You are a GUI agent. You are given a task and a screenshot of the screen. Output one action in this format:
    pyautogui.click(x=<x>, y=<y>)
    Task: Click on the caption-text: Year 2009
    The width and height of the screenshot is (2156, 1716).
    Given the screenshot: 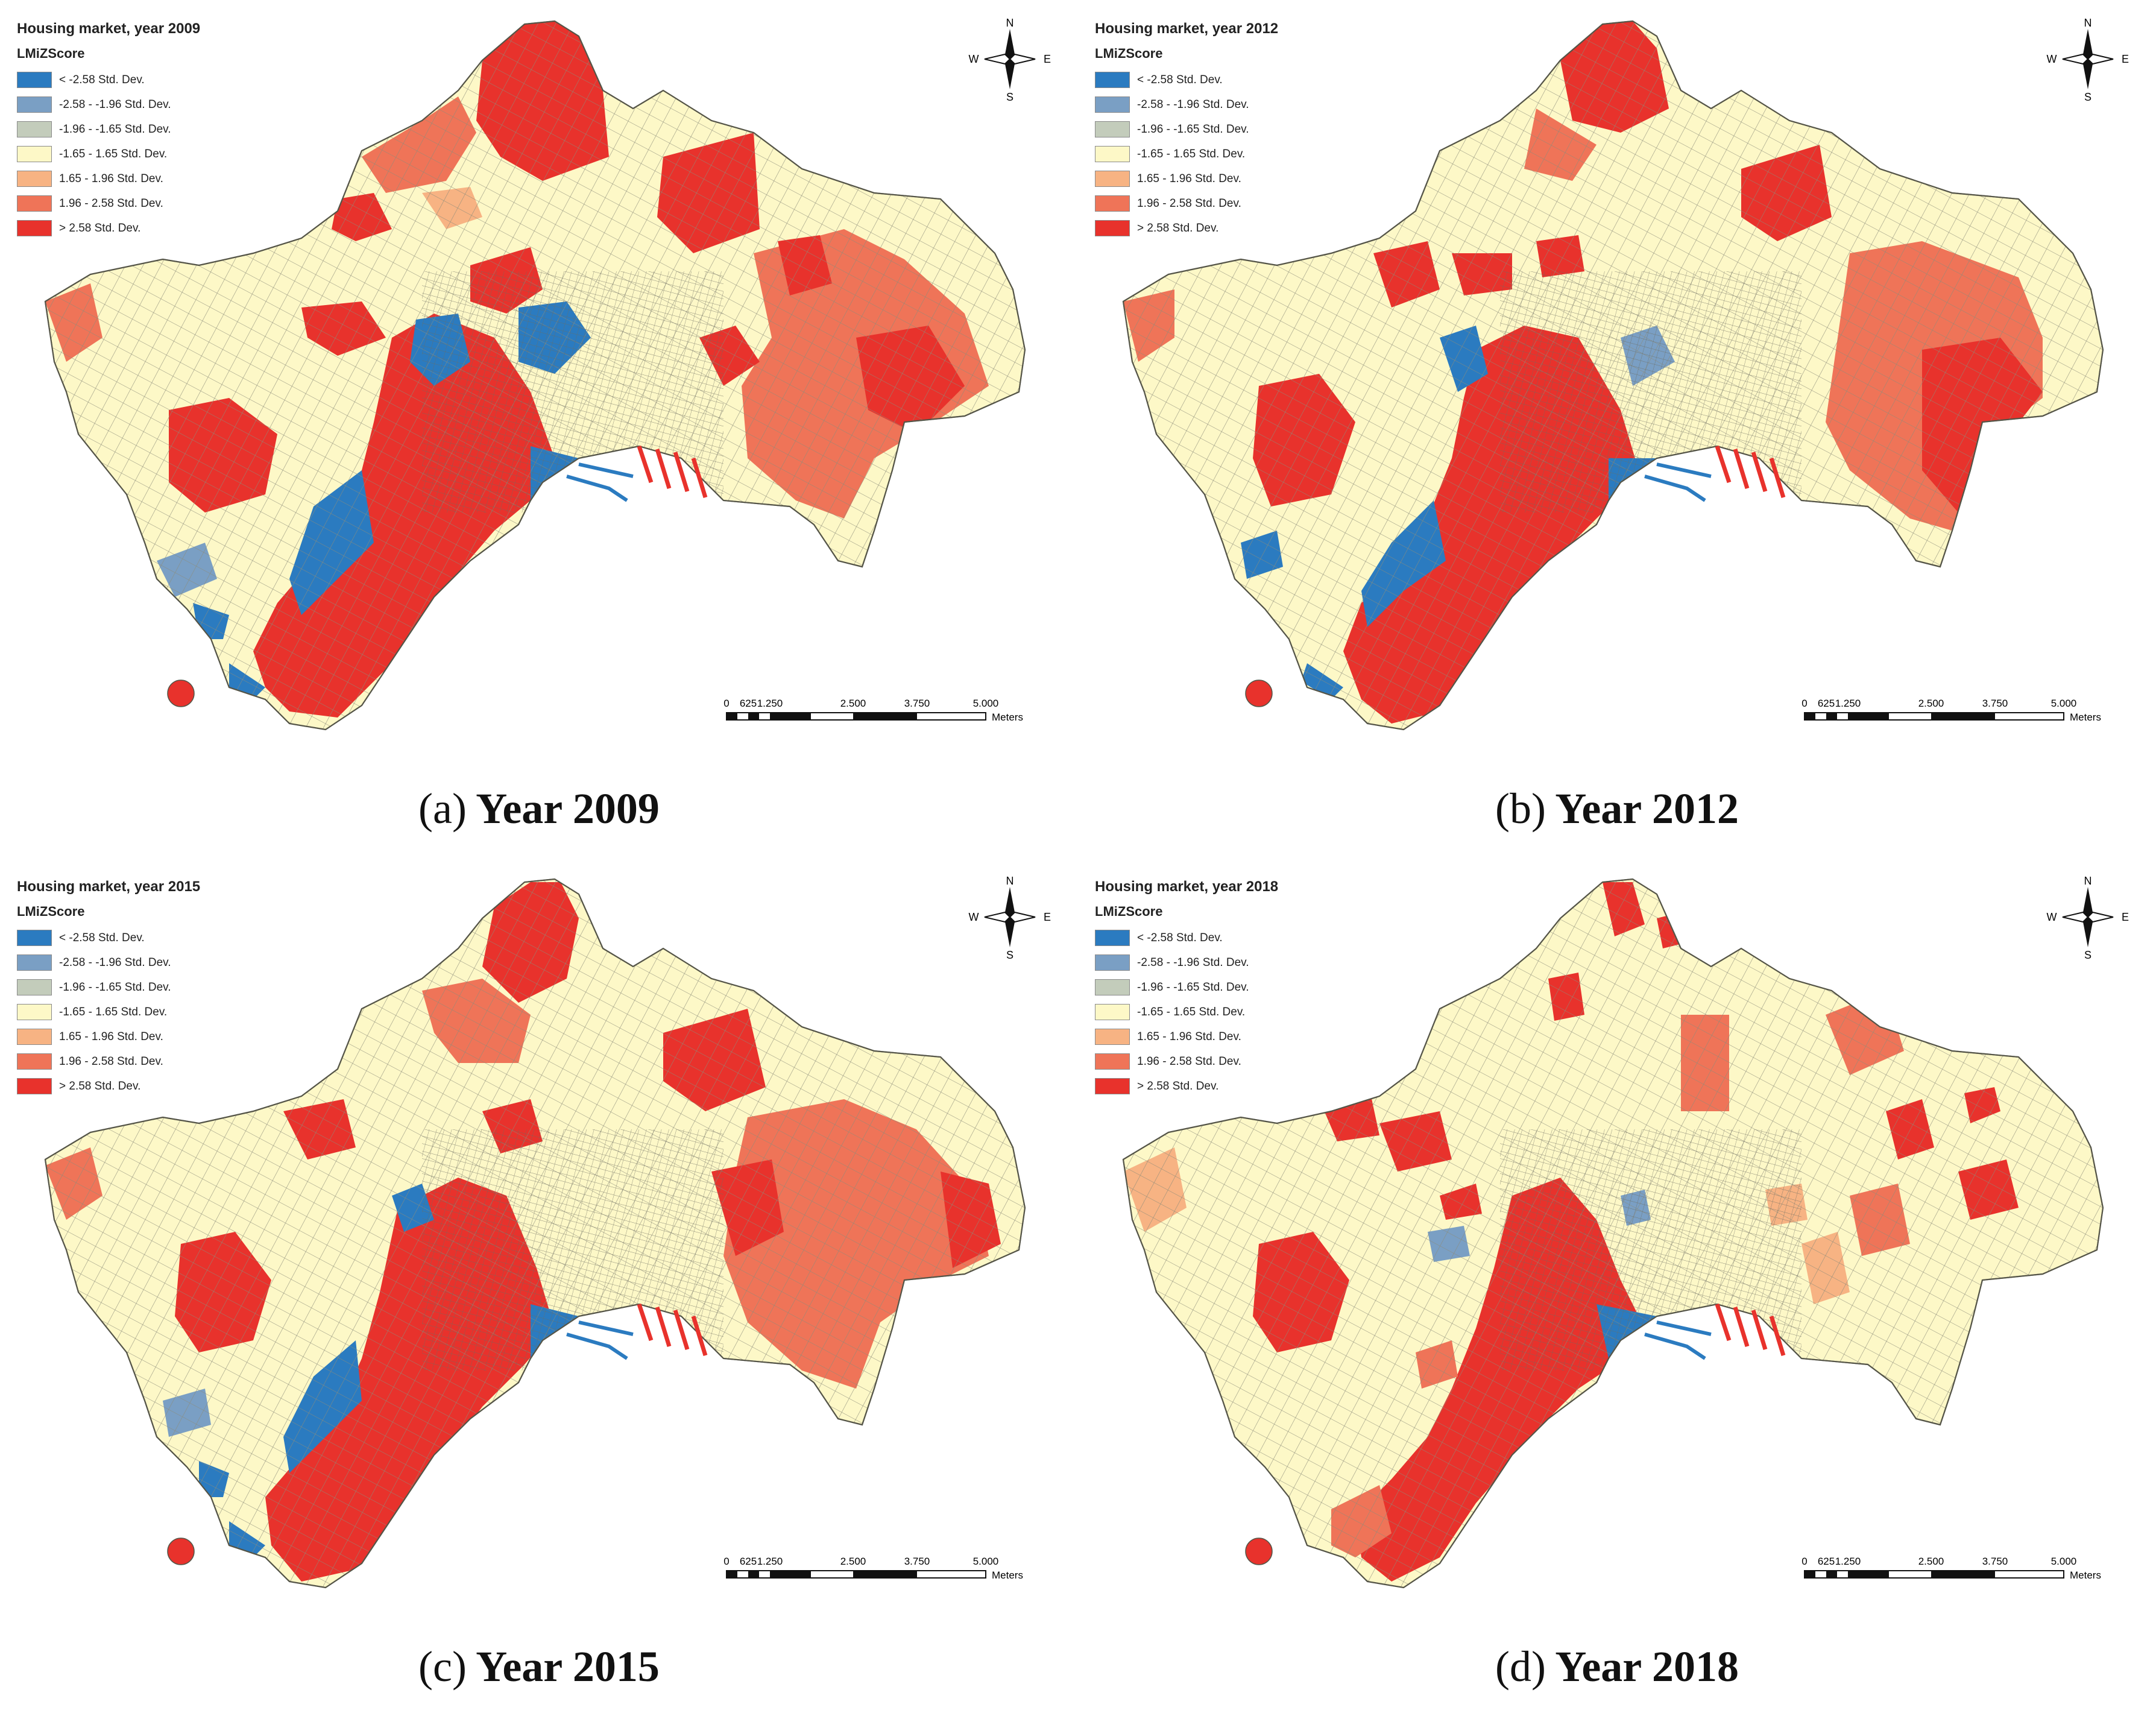 What is the action you would take?
    pyautogui.click(x=568, y=808)
    